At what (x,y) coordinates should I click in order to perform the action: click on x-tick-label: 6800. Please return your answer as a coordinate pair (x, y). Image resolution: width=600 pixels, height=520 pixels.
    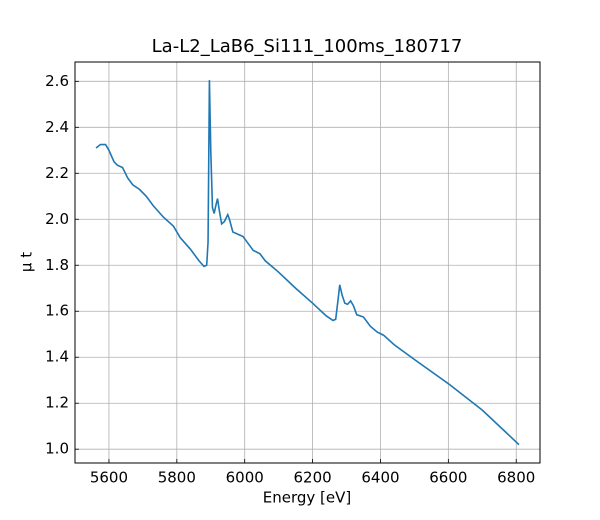
    Looking at the image, I should click on (516, 478).